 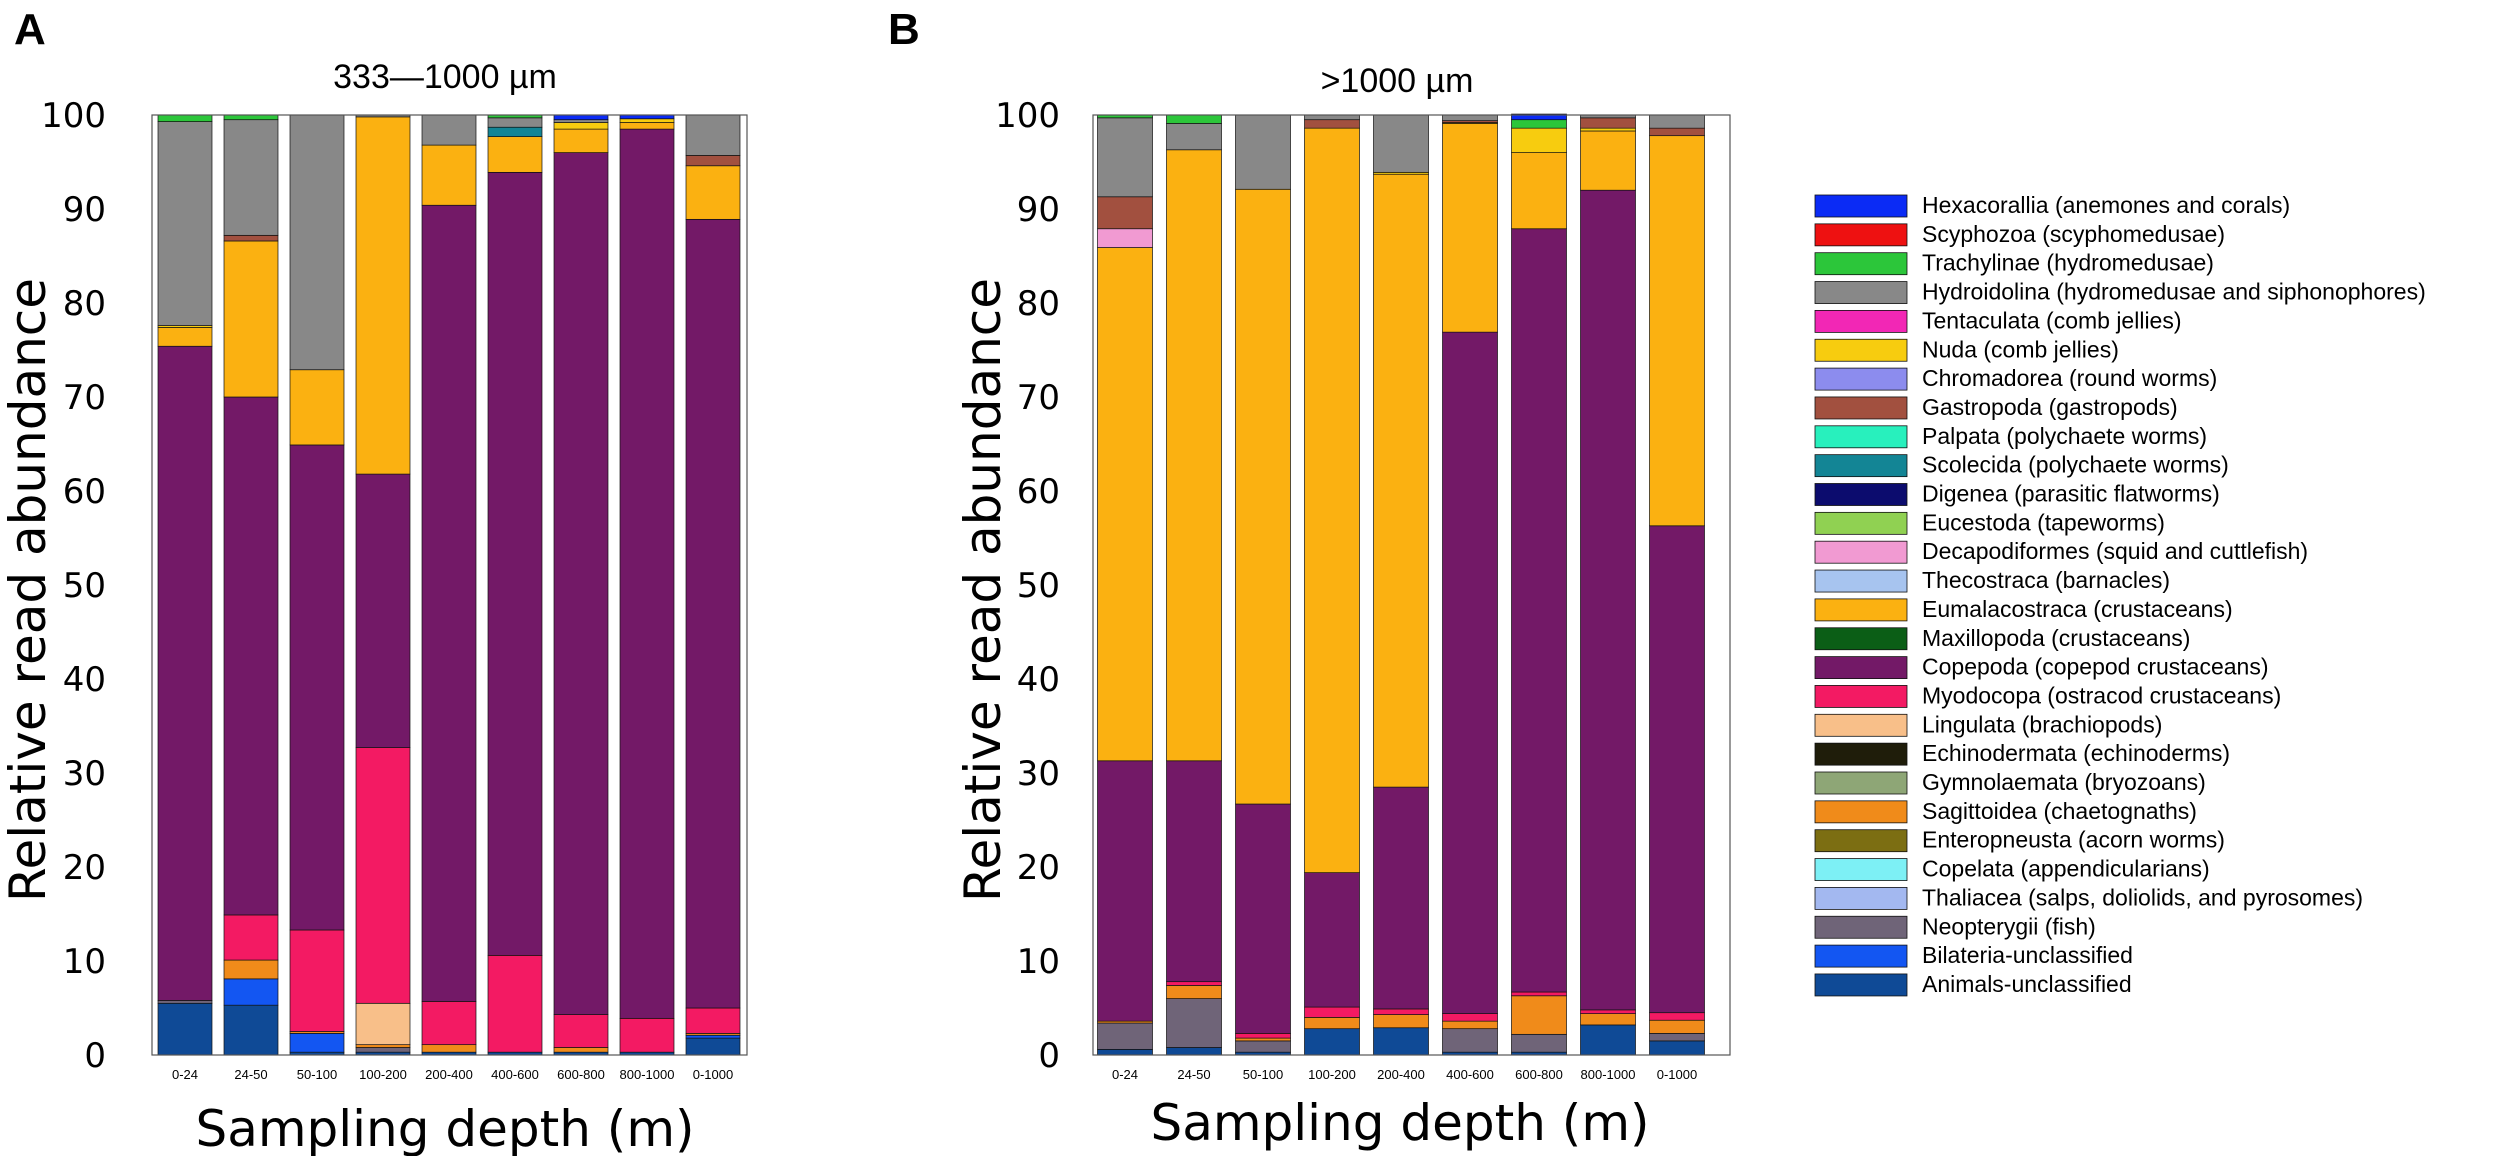 I want to click on panel-a-segment-nuda-comb-jellies, so click(x=647, y=120).